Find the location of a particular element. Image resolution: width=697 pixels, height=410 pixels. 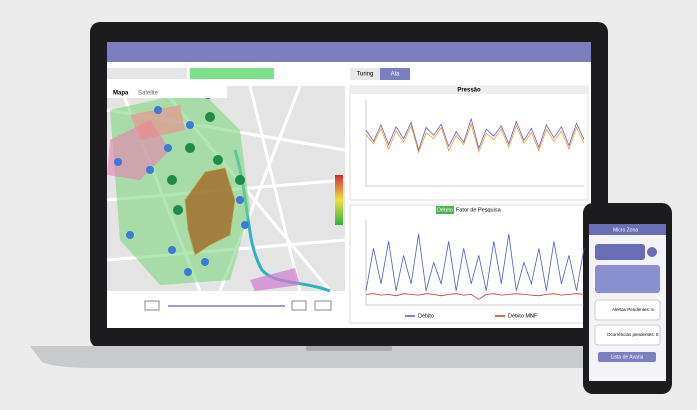

chart-tab: Fator de Pesquisa is located at coordinates (479, 210).